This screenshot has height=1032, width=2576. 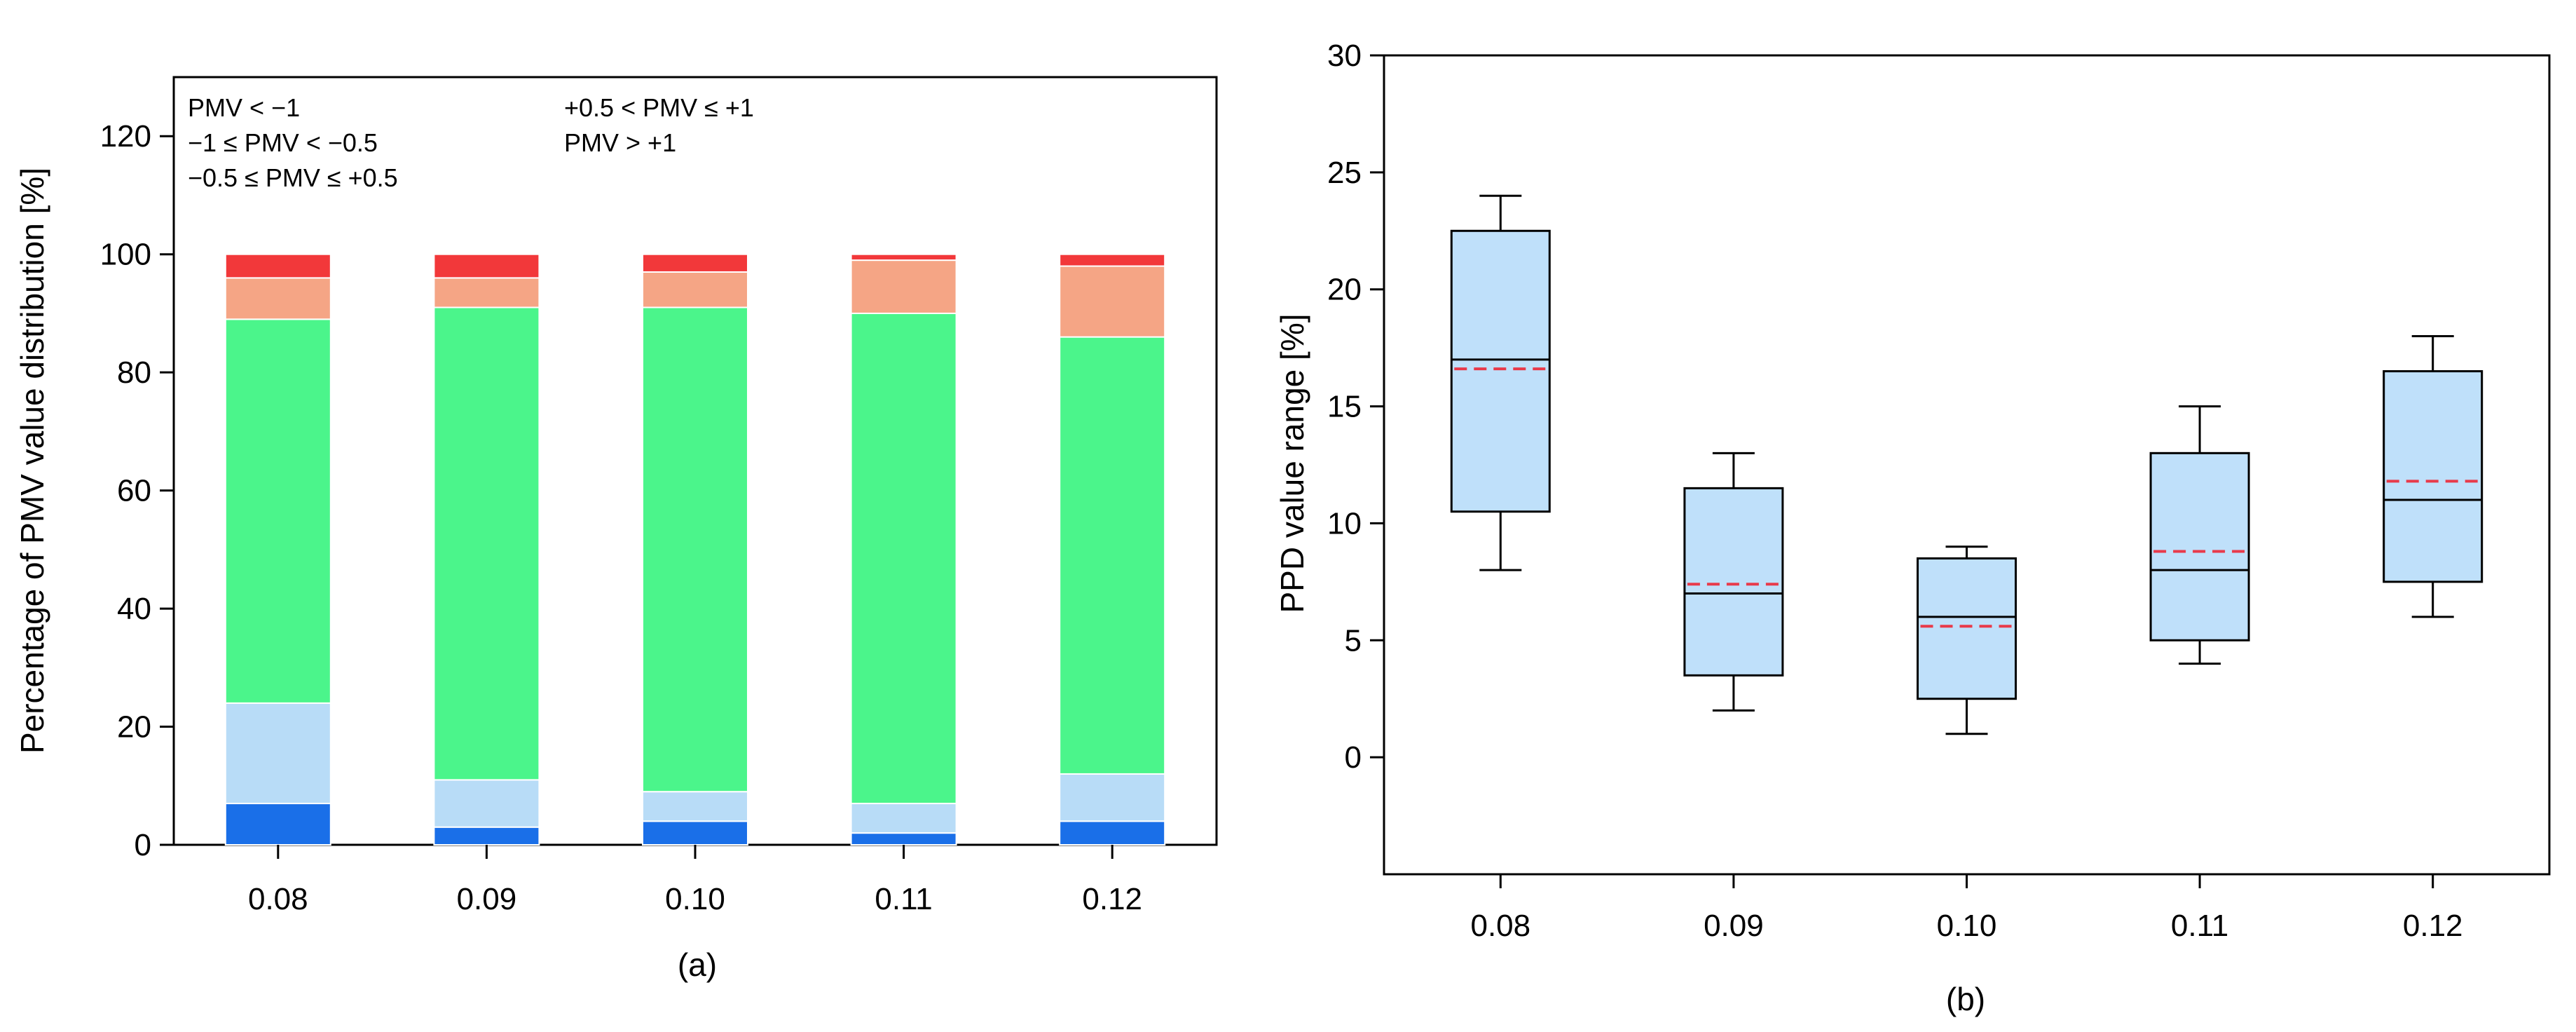 What do you see at coordinates (659, 108) in the screenshot?
I see `legend-entry: +0.5 < PMV ≤ +1` at bounding box center [659, 108].